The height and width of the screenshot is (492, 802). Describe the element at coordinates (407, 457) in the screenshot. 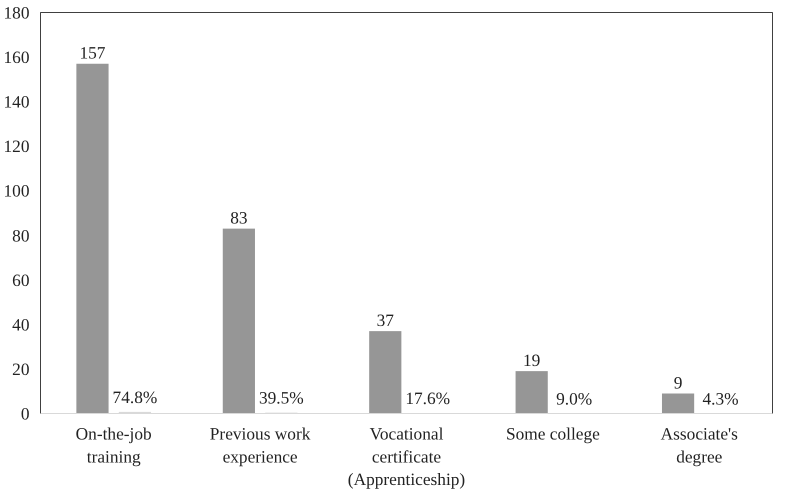

I see `x-tick-label: Vocational certificate (Apprenticeship)` at that location.